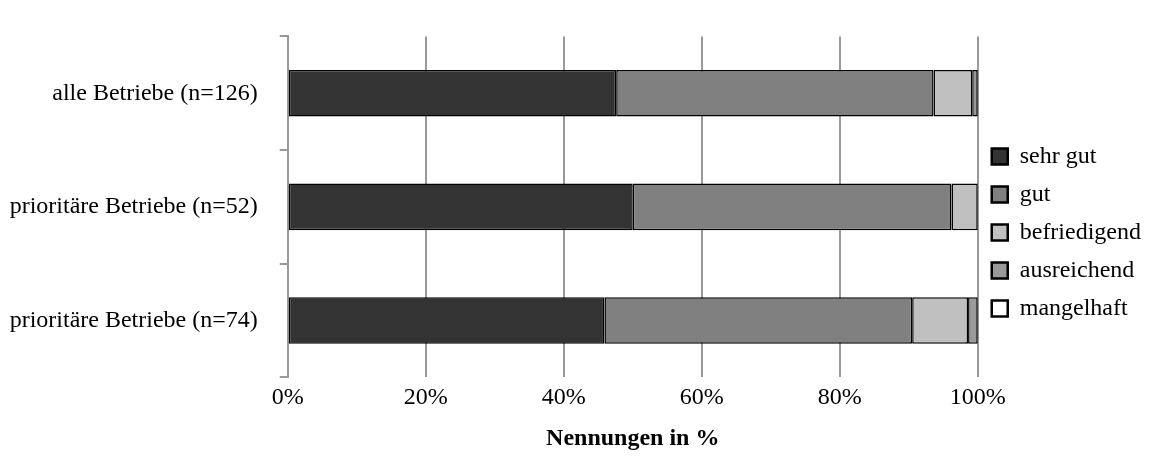 Image resolution: width=1171 pixels, height=461 pixels. I want to click on x-tick-label: 40%, so click(563, 396).